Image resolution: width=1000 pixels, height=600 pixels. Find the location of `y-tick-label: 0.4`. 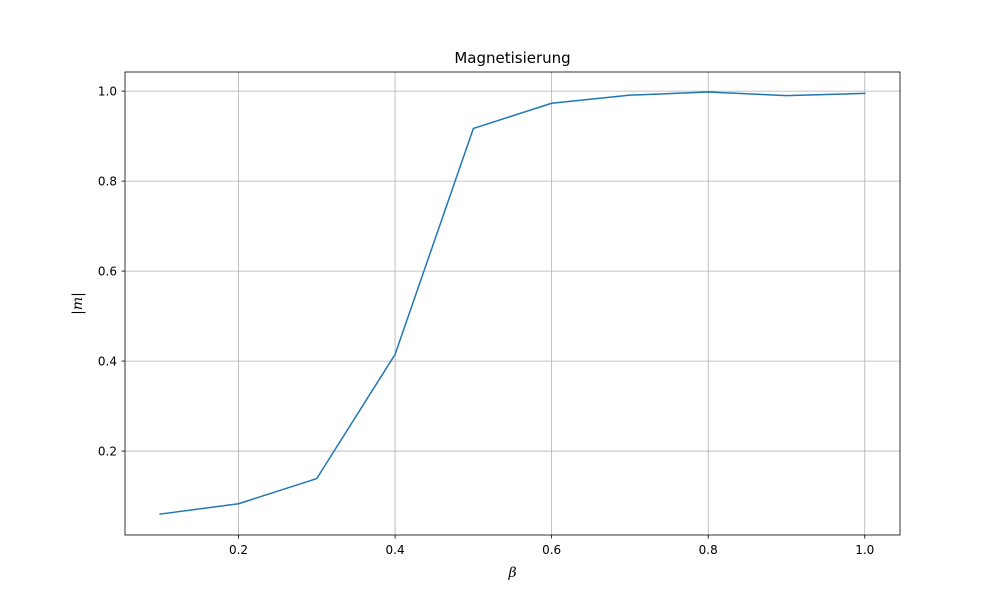

y-tick-label: 0.4 is located at coordinates (107, 362).